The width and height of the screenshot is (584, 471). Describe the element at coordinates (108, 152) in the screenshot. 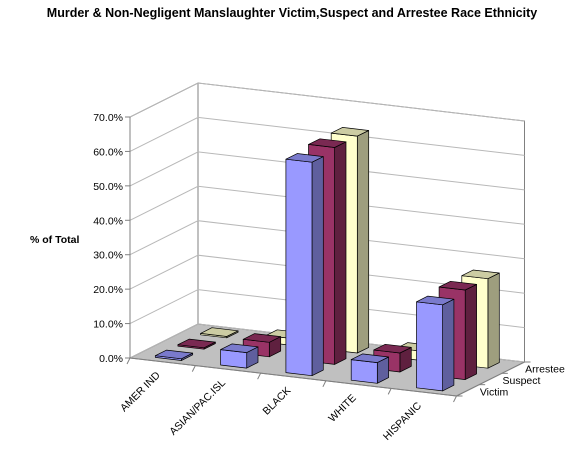

I see `y-tick-label: 60.0%` at that location.